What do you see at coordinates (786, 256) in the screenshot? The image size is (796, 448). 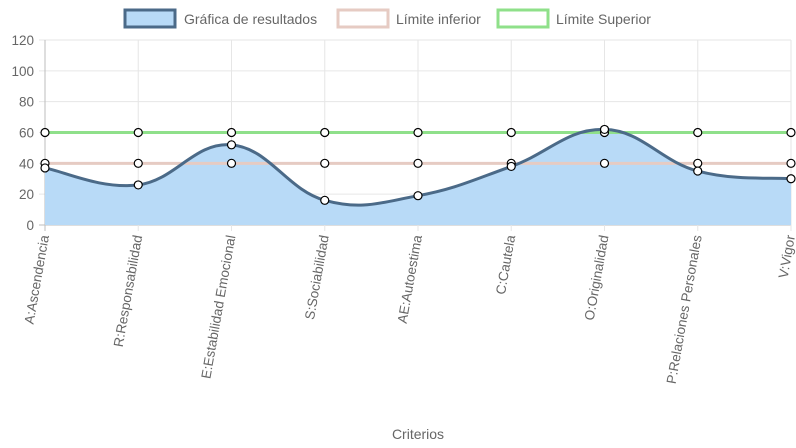 I see `x-tick-label: V:Vigor` at bounding box center [786, 256].